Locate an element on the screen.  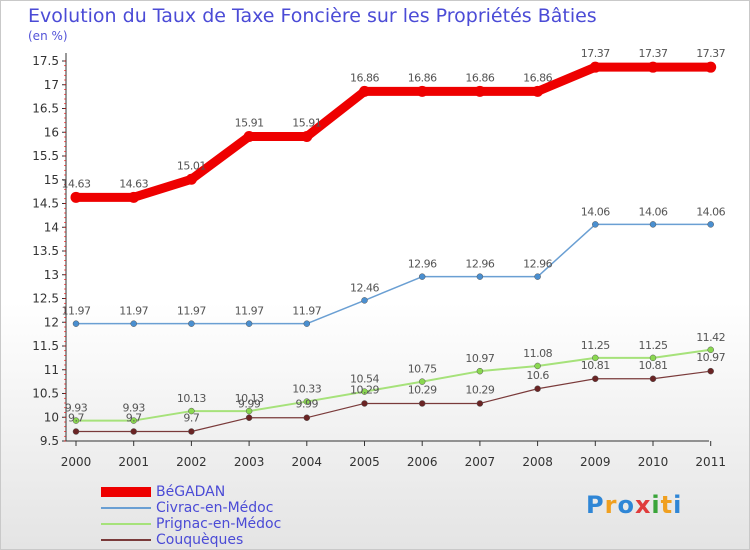
data-label: 11.08 is located at coordinates (537, 353).